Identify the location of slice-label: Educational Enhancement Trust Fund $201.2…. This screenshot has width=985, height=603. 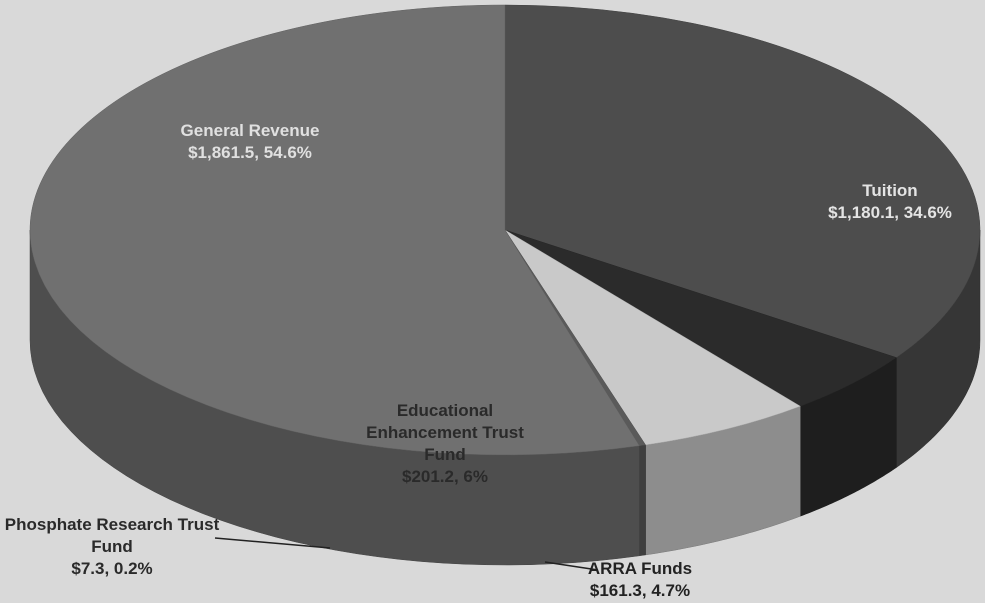
(445, 444).